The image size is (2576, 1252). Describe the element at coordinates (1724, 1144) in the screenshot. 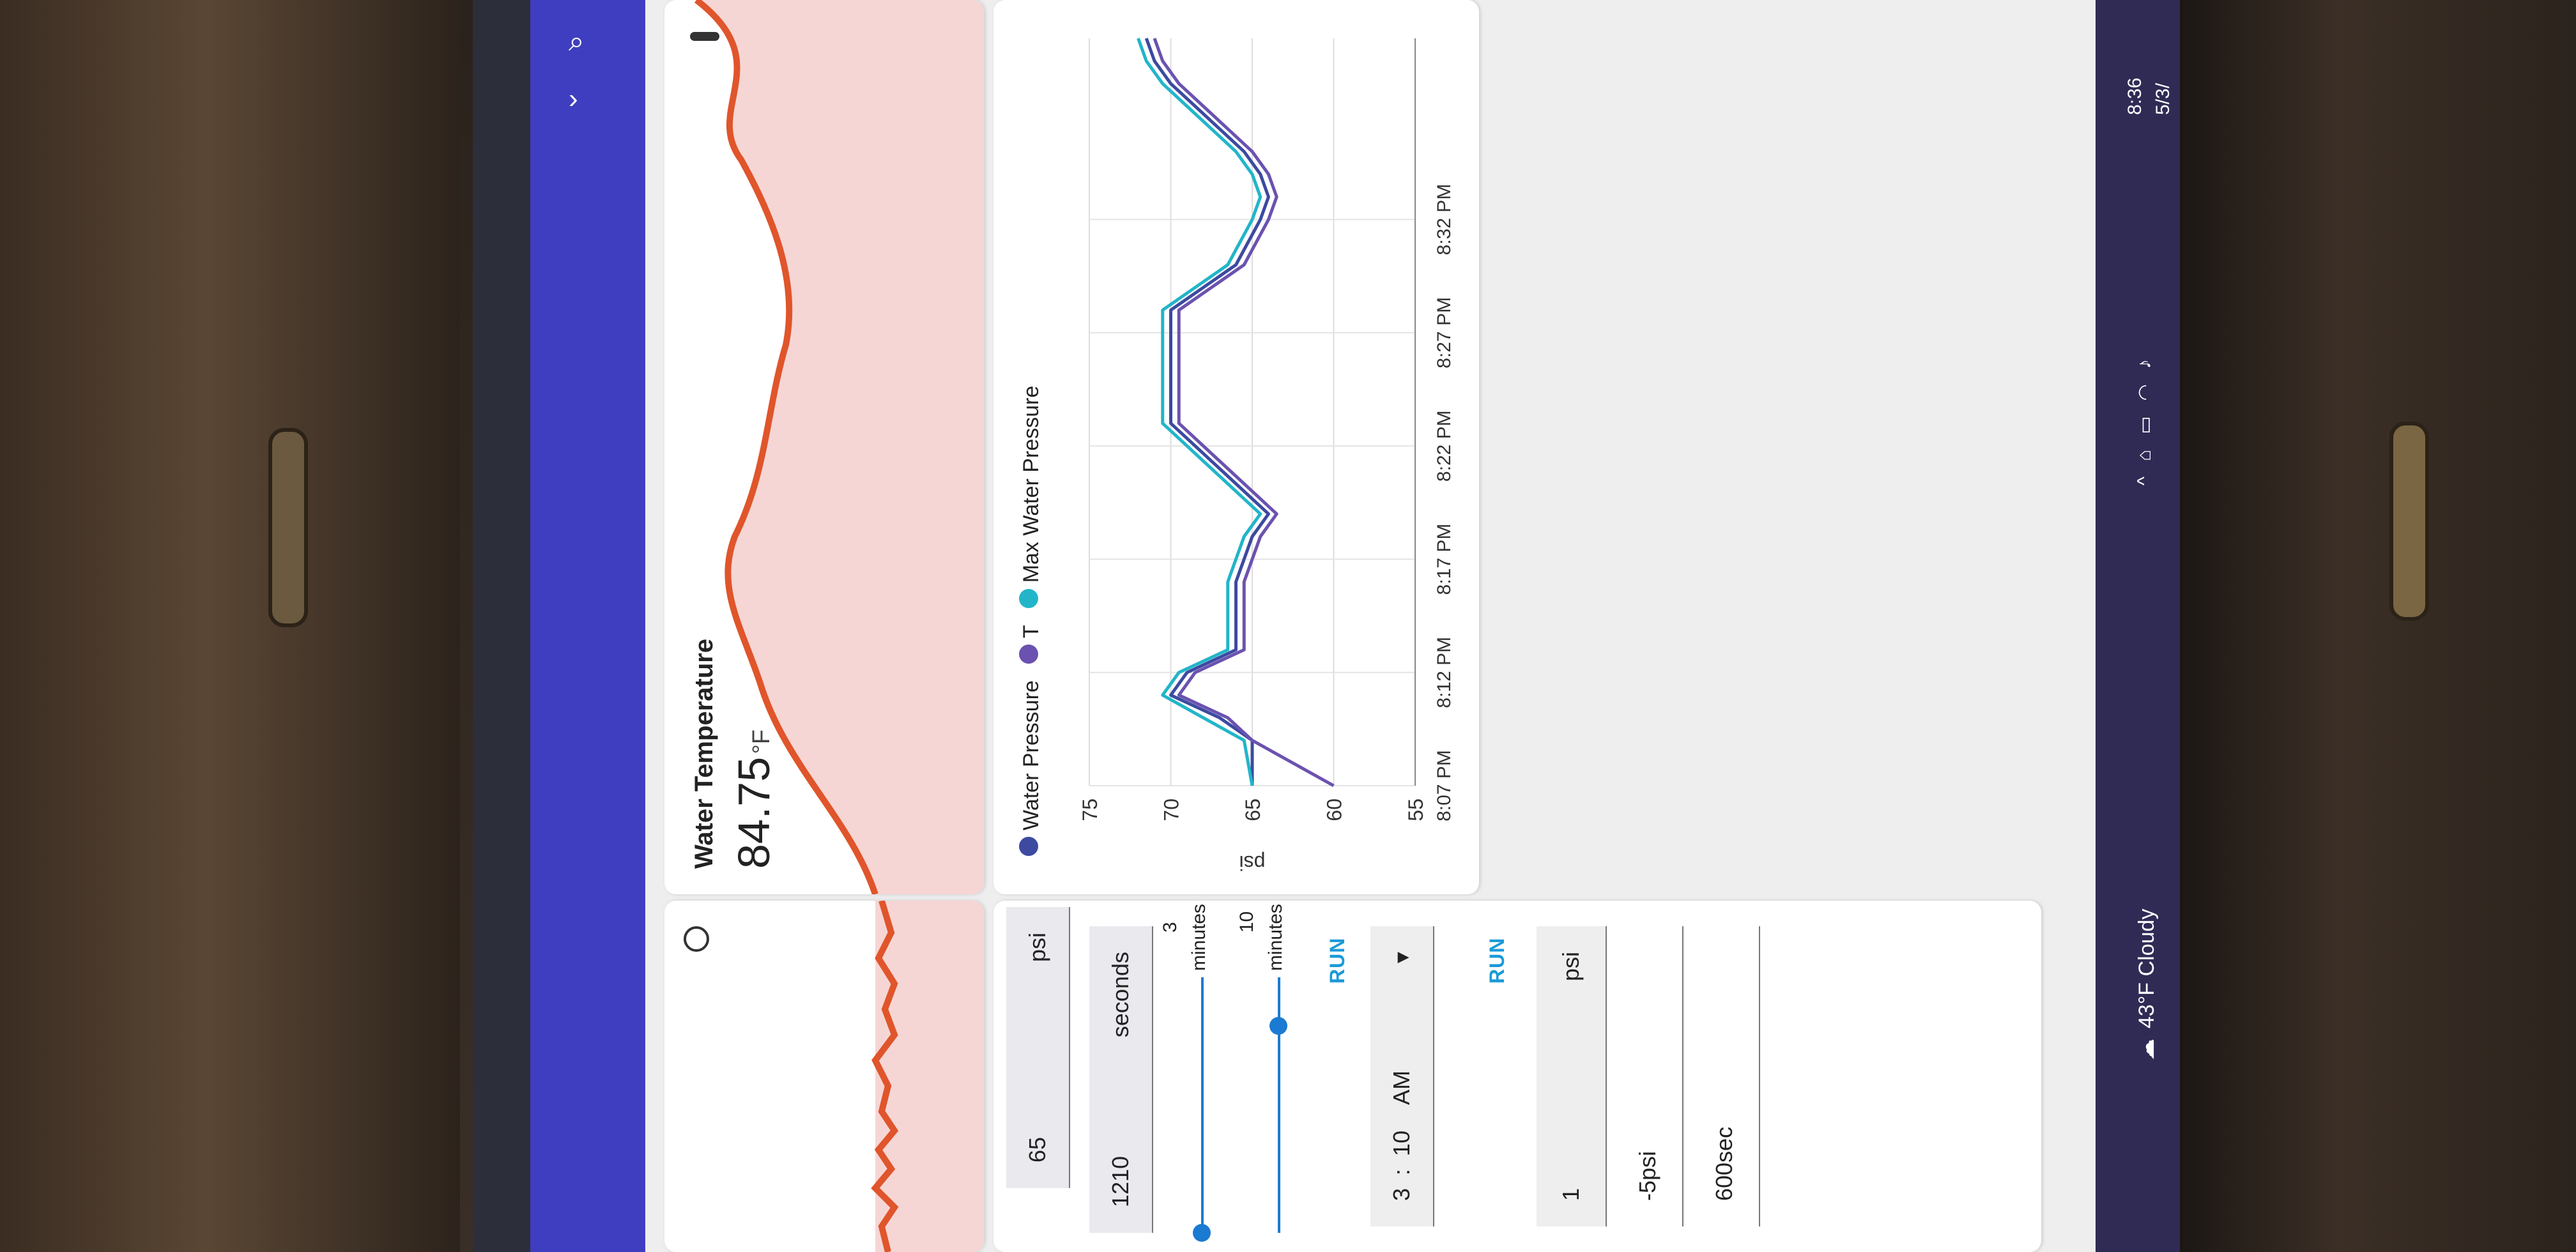

I see `interval-unit: sec` at that location.